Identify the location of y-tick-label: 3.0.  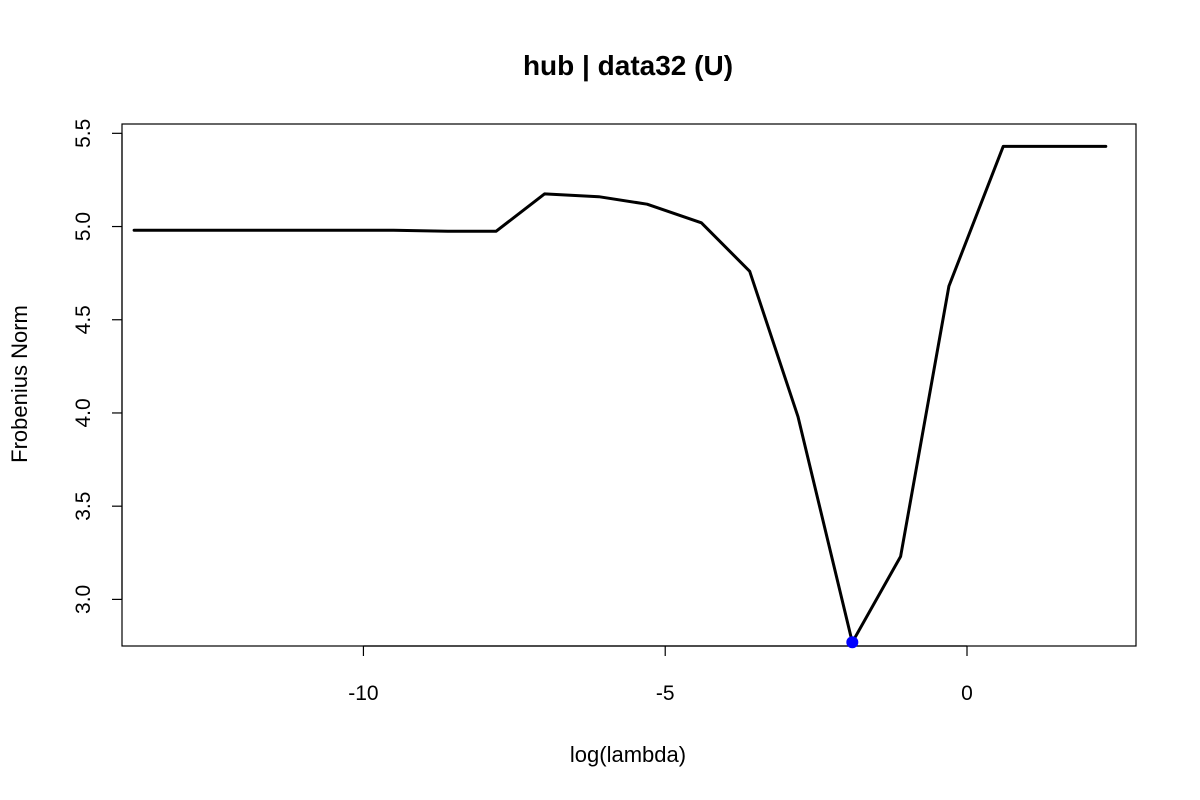
(83, 599).